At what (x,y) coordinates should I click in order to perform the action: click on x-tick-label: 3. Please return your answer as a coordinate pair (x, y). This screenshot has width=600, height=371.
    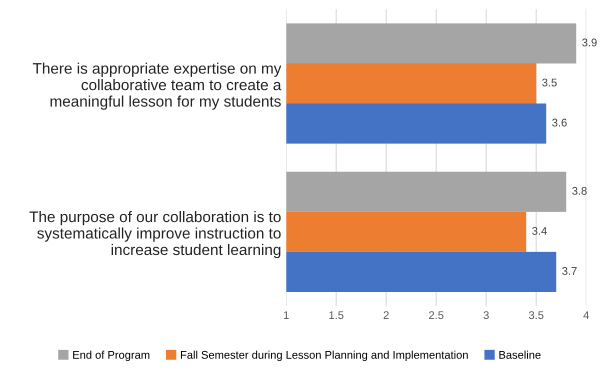
    Looking at the image, I should click on (486, 315).